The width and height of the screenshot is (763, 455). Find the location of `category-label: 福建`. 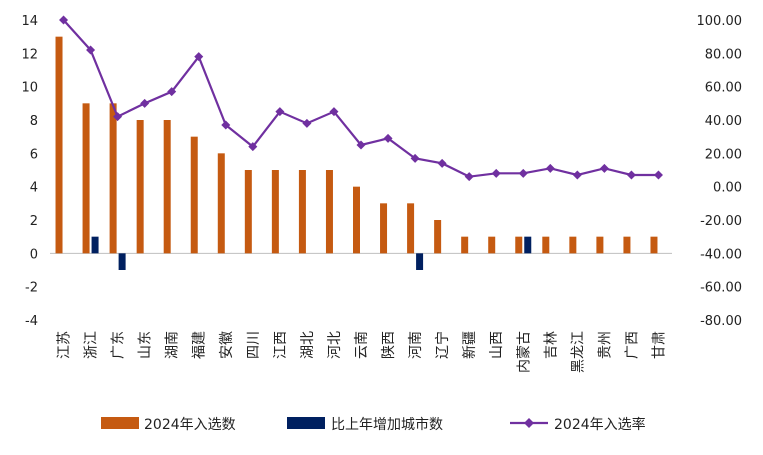

category-label: 福建 is located at coordinates (200, 345).